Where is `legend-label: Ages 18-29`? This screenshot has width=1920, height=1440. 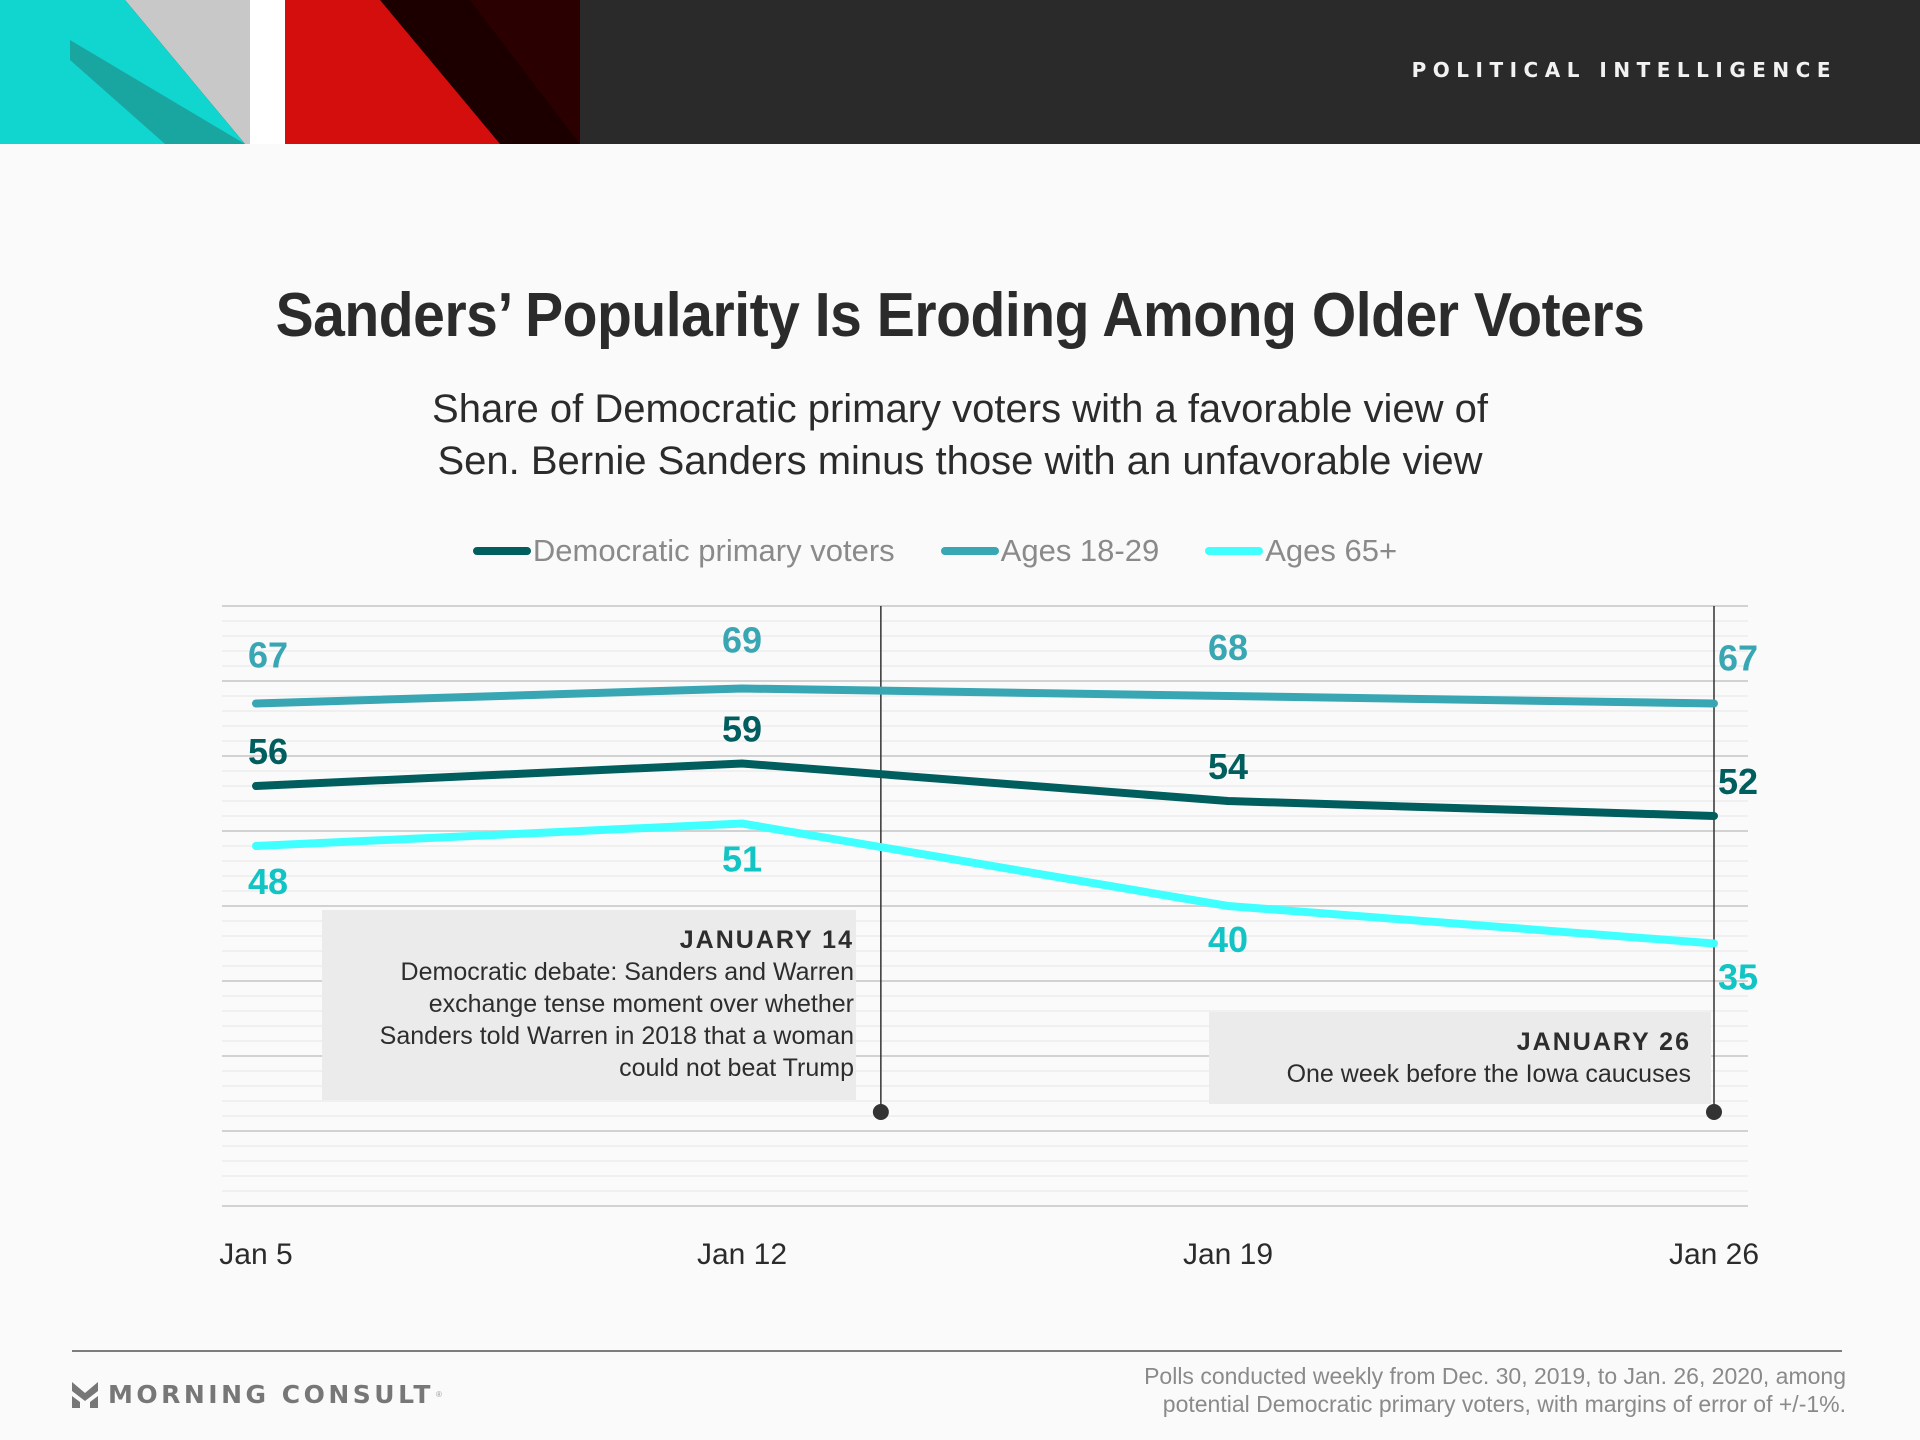 legend-label: Ages 18-29 is located at coordinates (1080, 550).